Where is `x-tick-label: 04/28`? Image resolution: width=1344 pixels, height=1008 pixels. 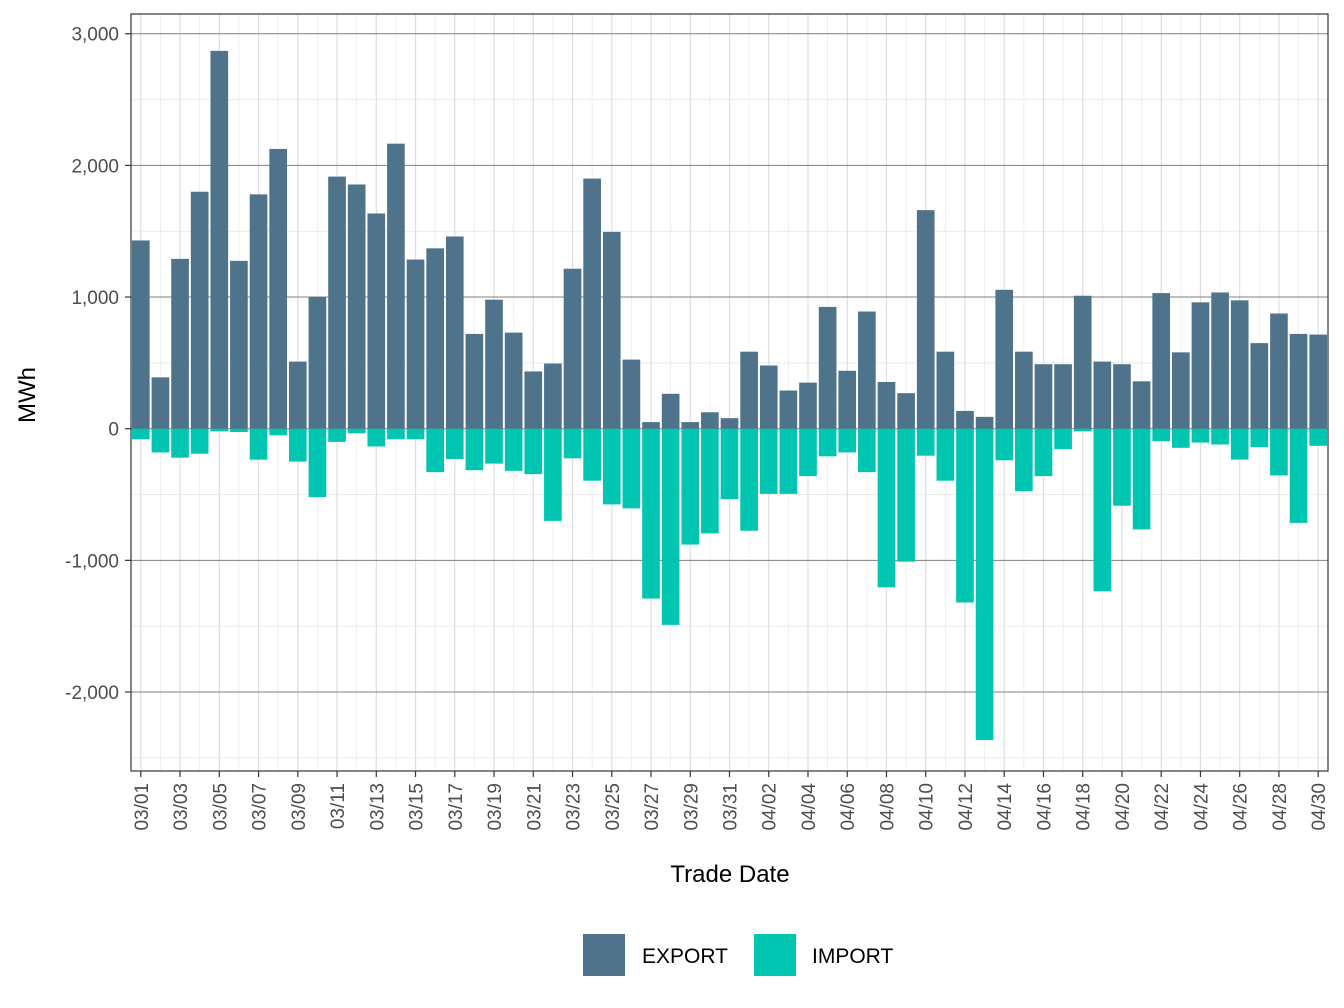
x-tick-label: 04/28 is located at coordinates (1280, 807).